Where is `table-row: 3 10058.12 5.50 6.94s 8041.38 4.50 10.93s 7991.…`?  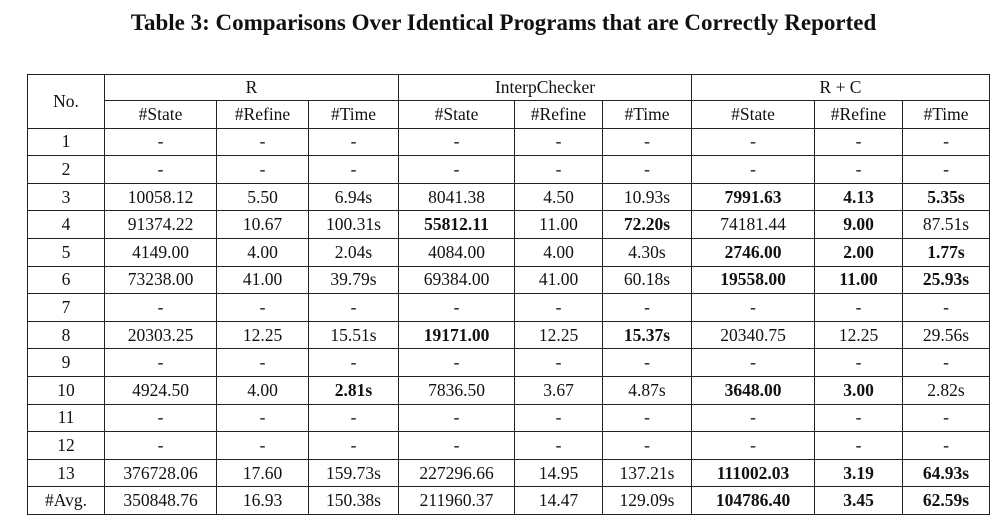 table-row: 3 10058.12 5.50 6.94s 8041.38 4.50 10.93s 7991.… is located at coordinates (509, 197).